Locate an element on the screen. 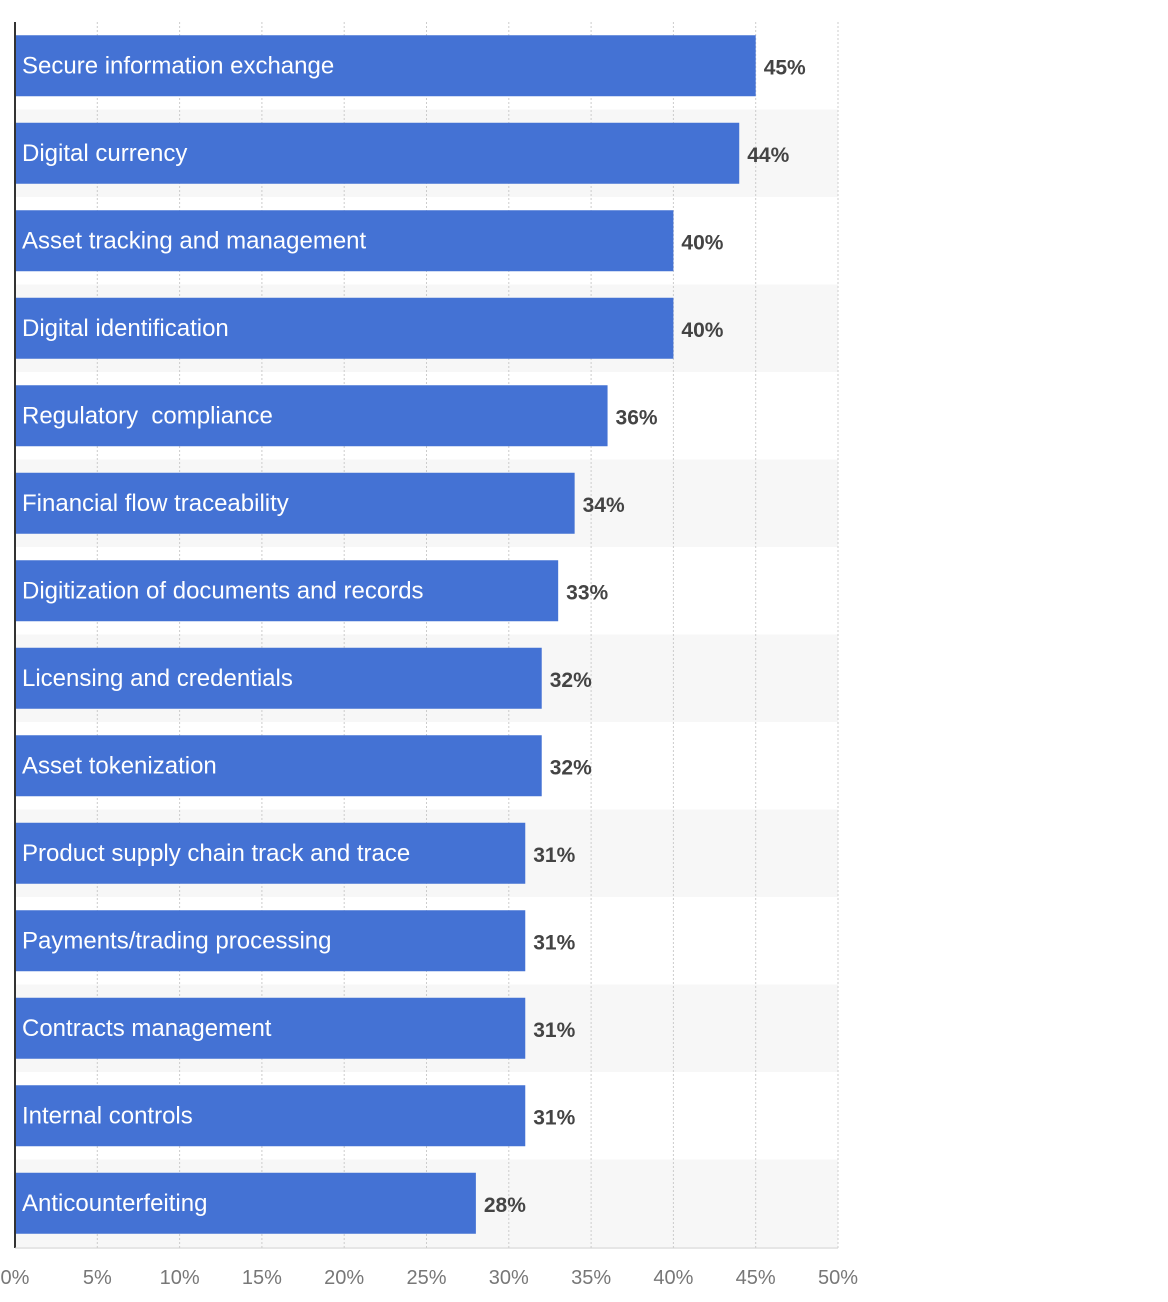  x-tick-label: 50% is located at coordinates (838, 1278).